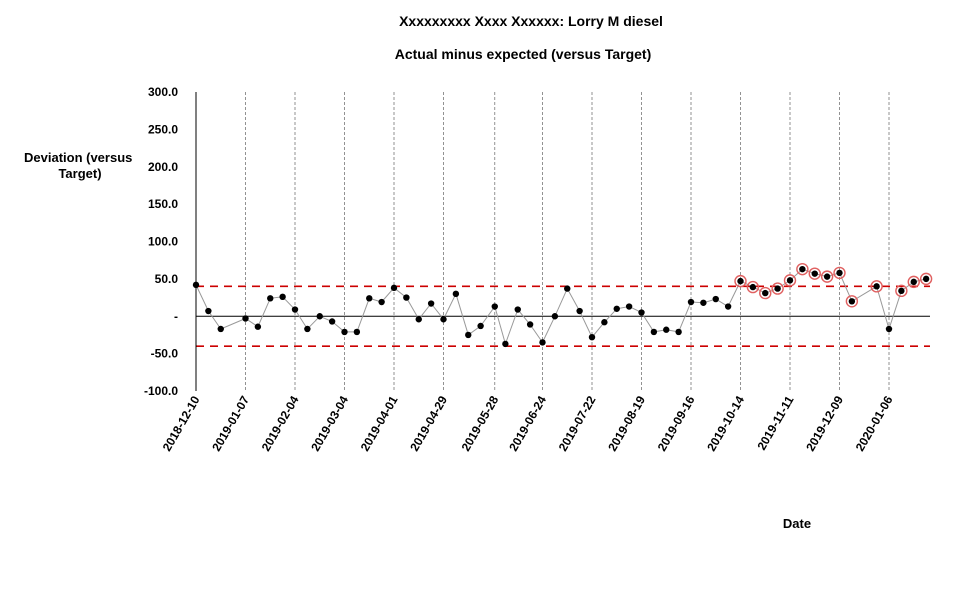 This screenshot has width=967, height=589. I want to click on x-tick-label: 2019-03-04, so click(329, 423).